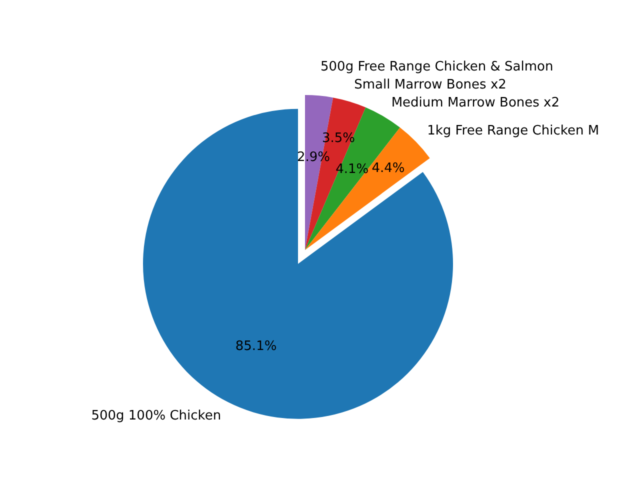 The image size is (640, 480). What do you see at coordinates (475, 102) in the screenshot?
I see `slice-label: Medium Marrow Bones x2` at bounding box center [475, 102].